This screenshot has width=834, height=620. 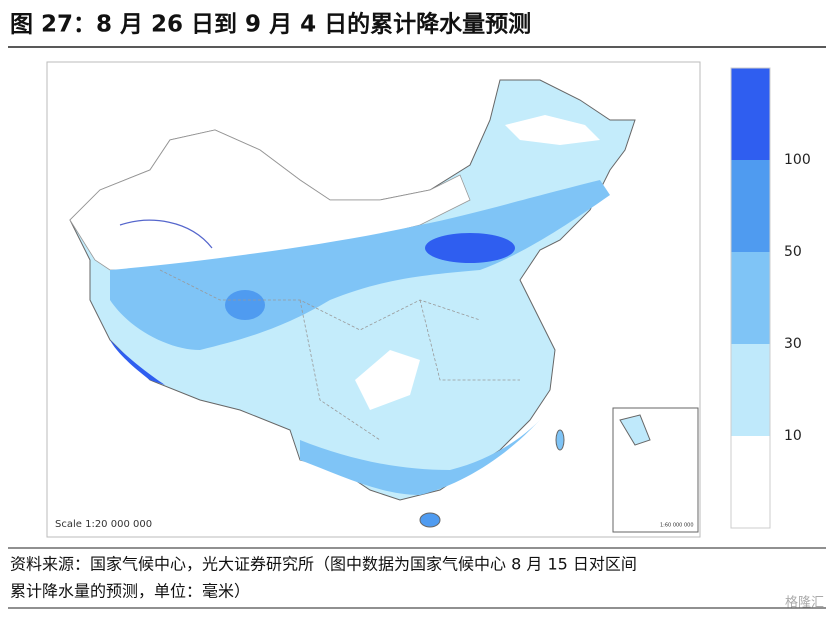 What do you see at coordinates (245, 305) in the screenshot?
I see `heavy-rain-west` at bounding box center [245, 305].